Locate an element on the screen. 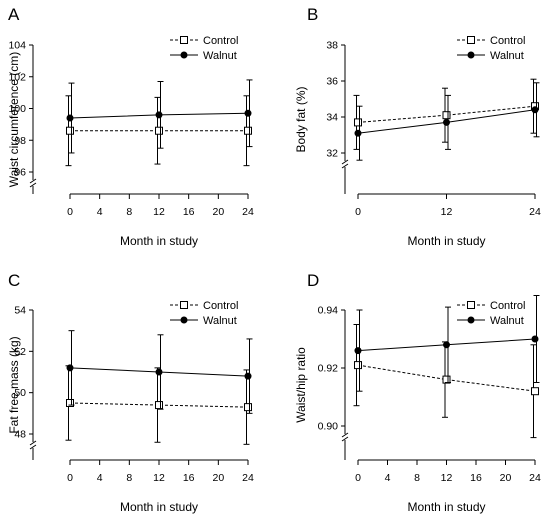 The image size is (550, 523). y-tick-label: 52 is located at coordinates (20, 352).